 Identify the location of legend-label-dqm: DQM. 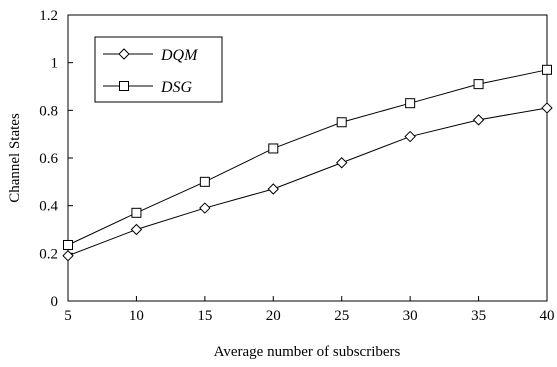
(179, 55).